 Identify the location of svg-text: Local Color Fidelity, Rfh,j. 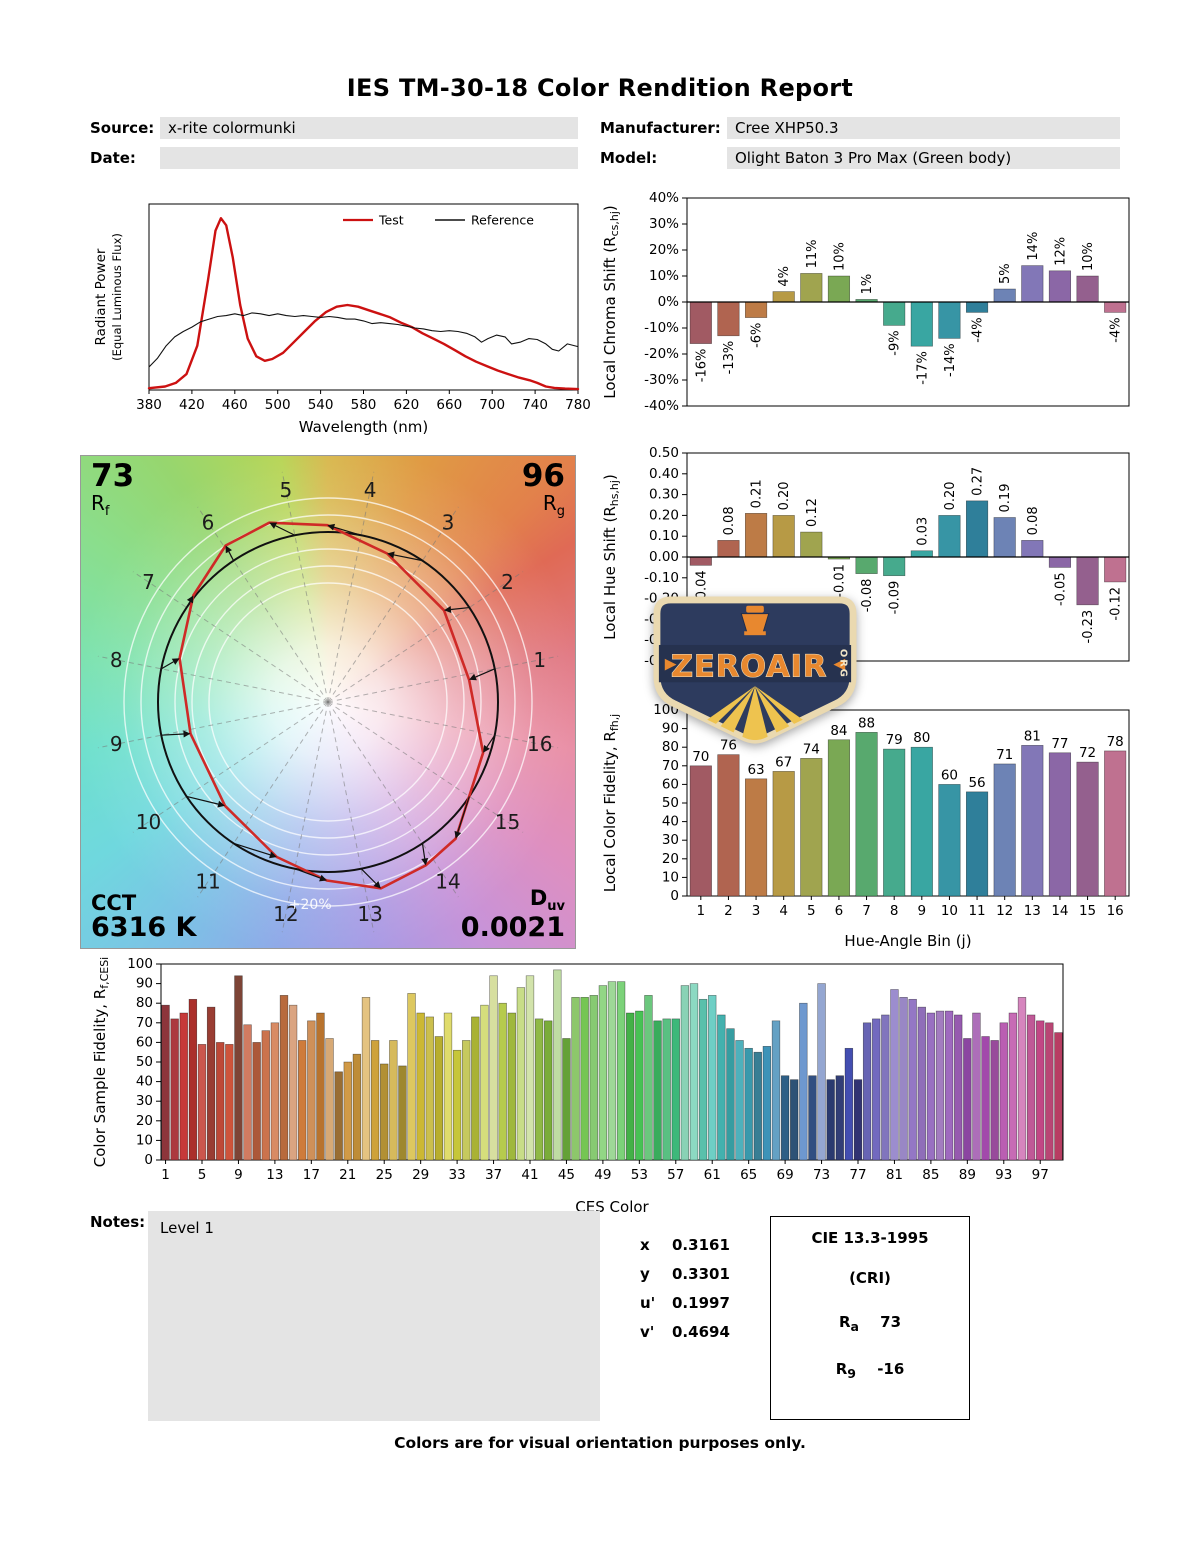
(611, 803).